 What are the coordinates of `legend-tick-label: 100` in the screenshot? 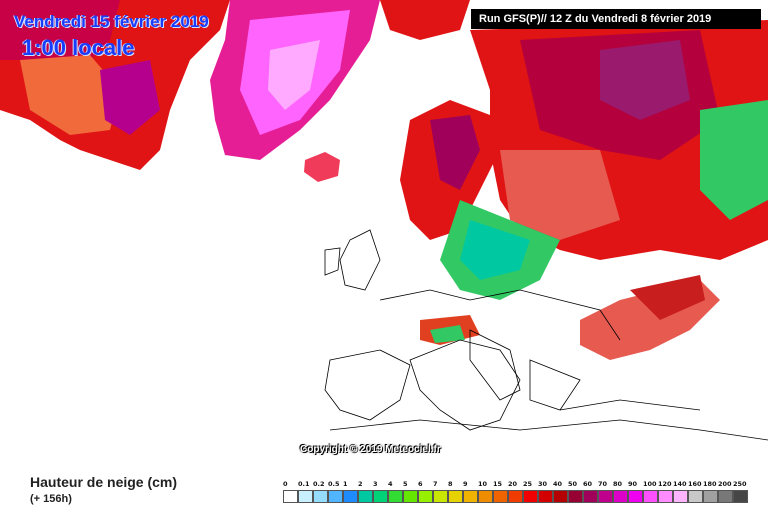 It's located at (650, 484).